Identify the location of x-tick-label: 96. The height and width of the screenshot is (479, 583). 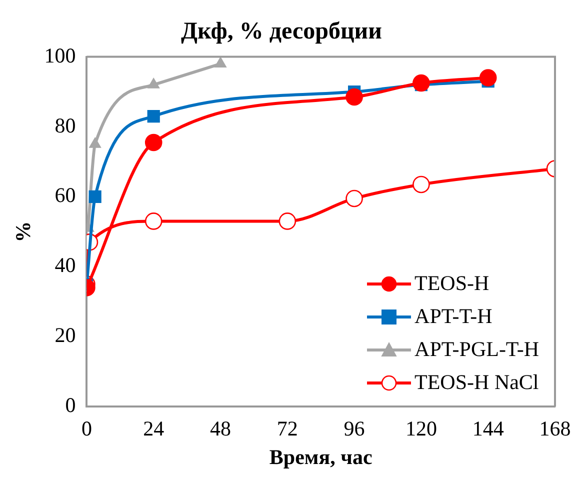
(354, 428).